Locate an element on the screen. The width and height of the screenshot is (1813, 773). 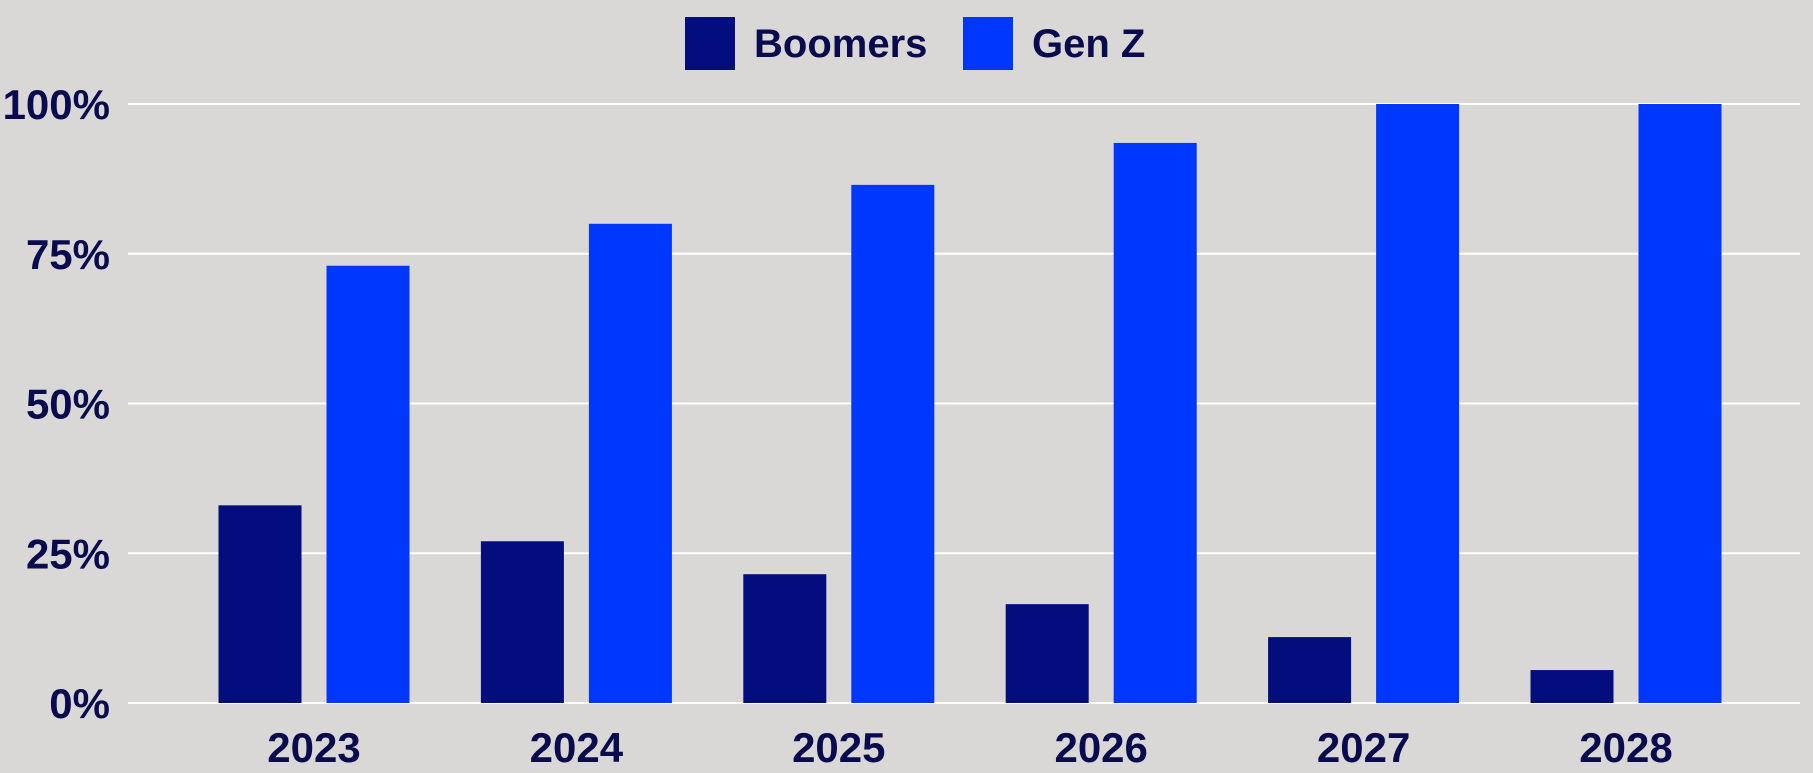
x-tick-label: 2028 is located at coordinates (1625, 747).